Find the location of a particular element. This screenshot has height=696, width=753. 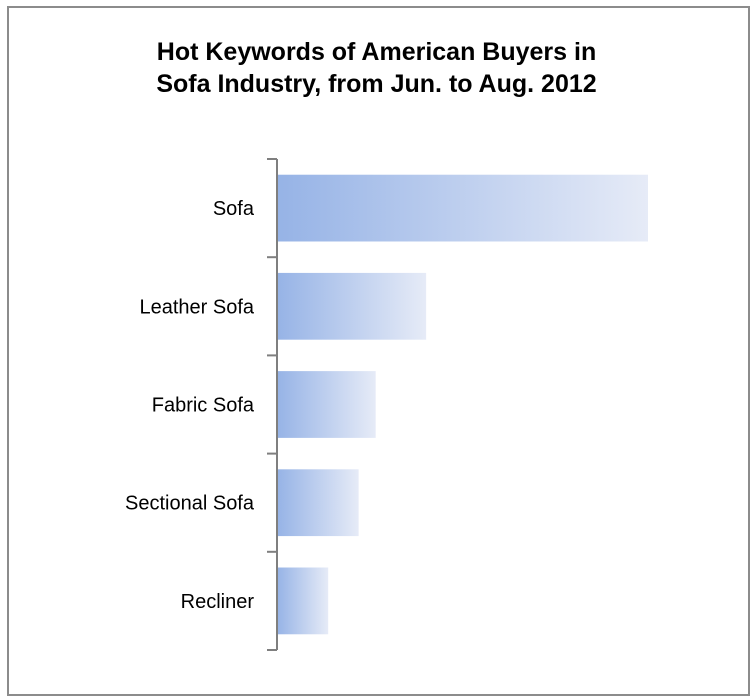

chart-title-line-2: Sofa Industry, from Jun. to Aug. 2012 is located at coordinates (376, 84).